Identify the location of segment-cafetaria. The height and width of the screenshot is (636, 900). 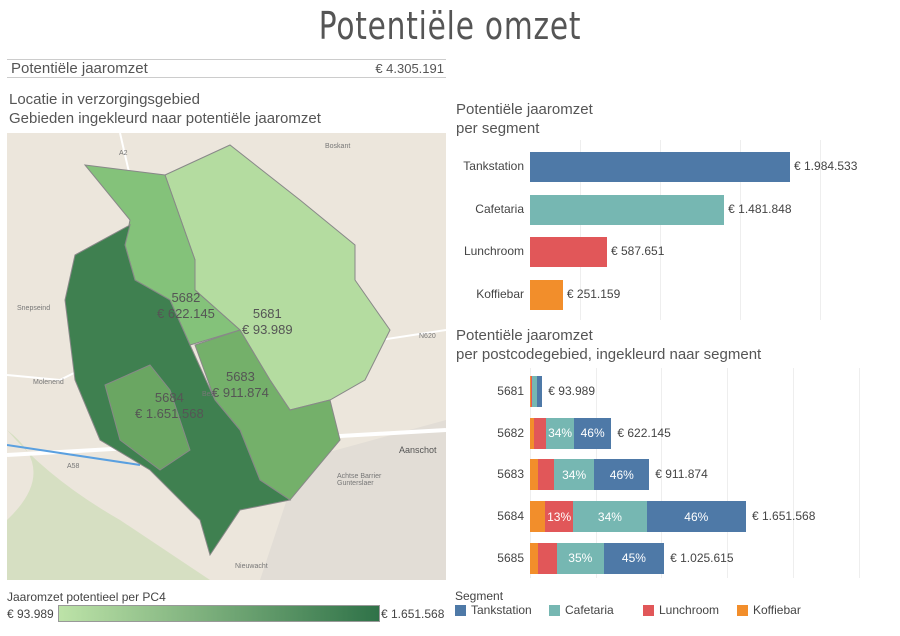
(534, 391).